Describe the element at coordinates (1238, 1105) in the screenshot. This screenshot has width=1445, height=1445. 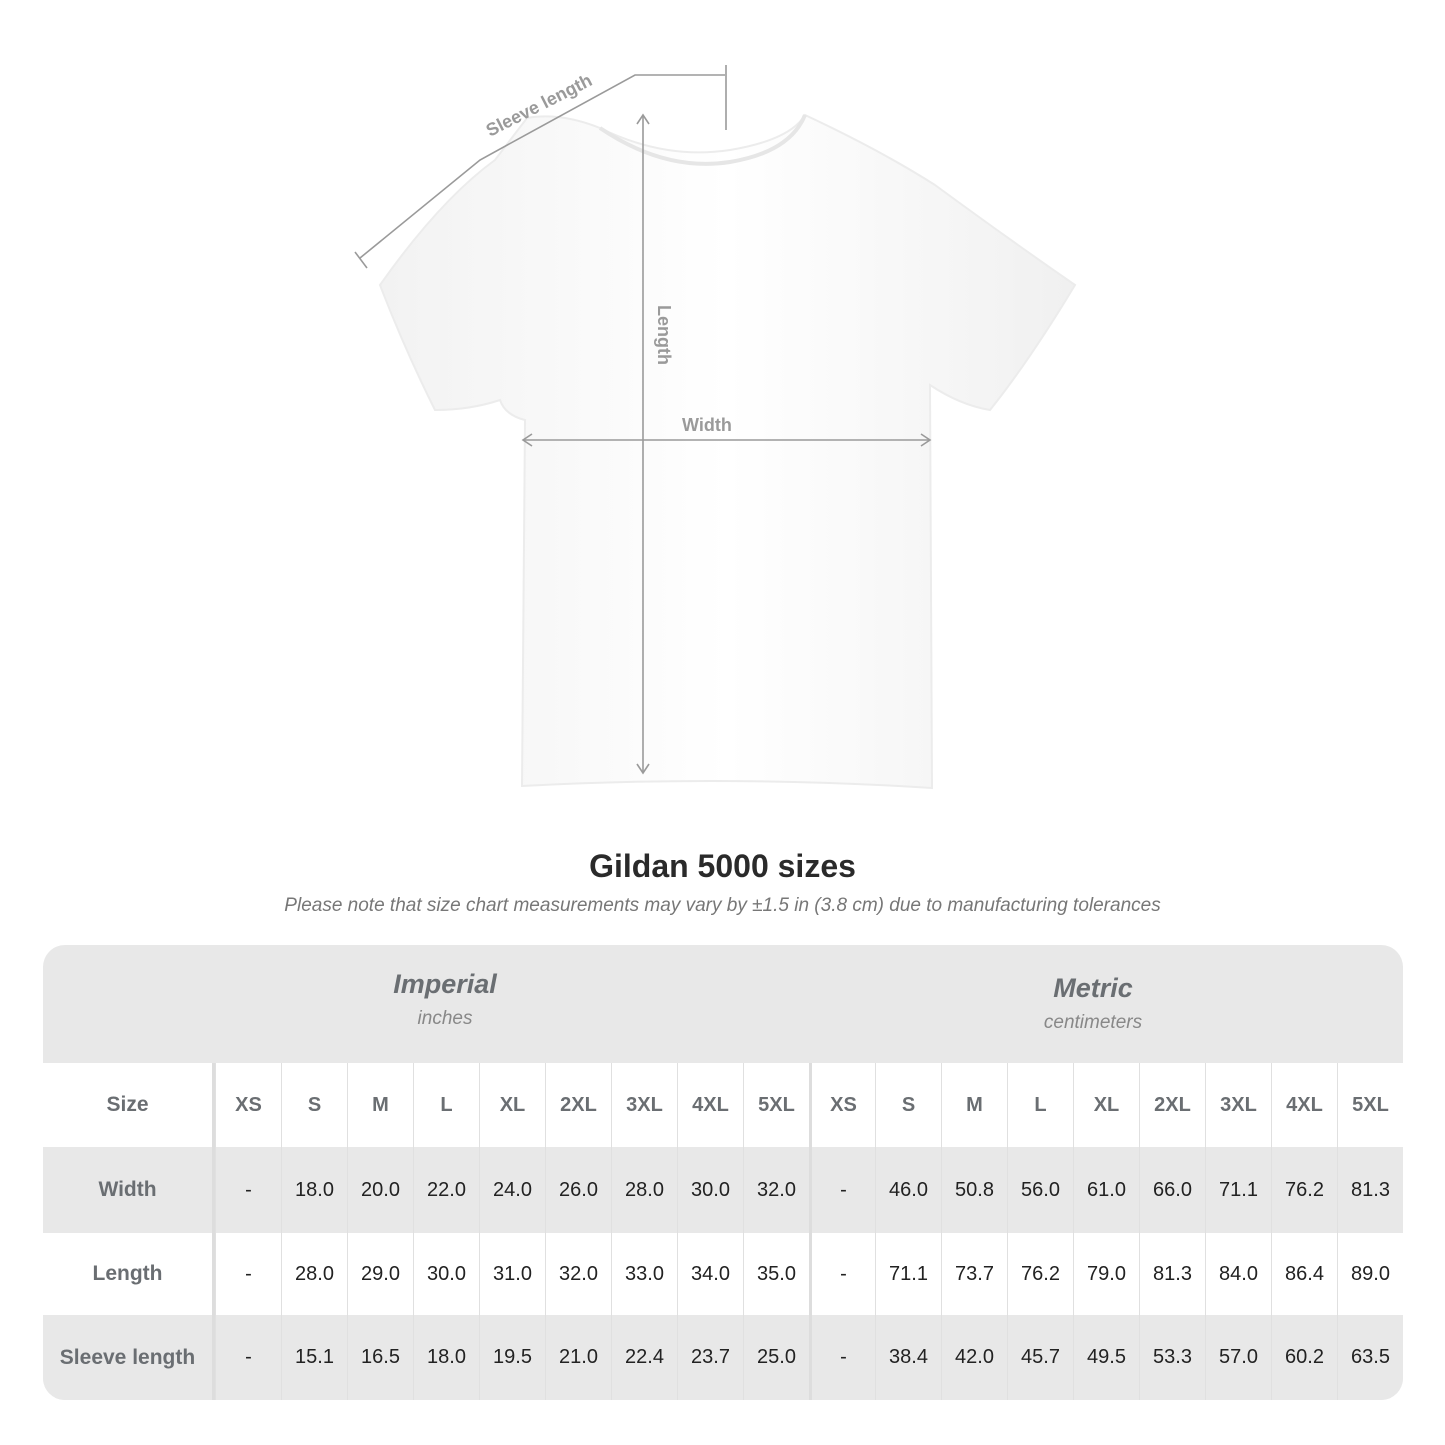
I see `size-header-metric: 3XL` at that location.